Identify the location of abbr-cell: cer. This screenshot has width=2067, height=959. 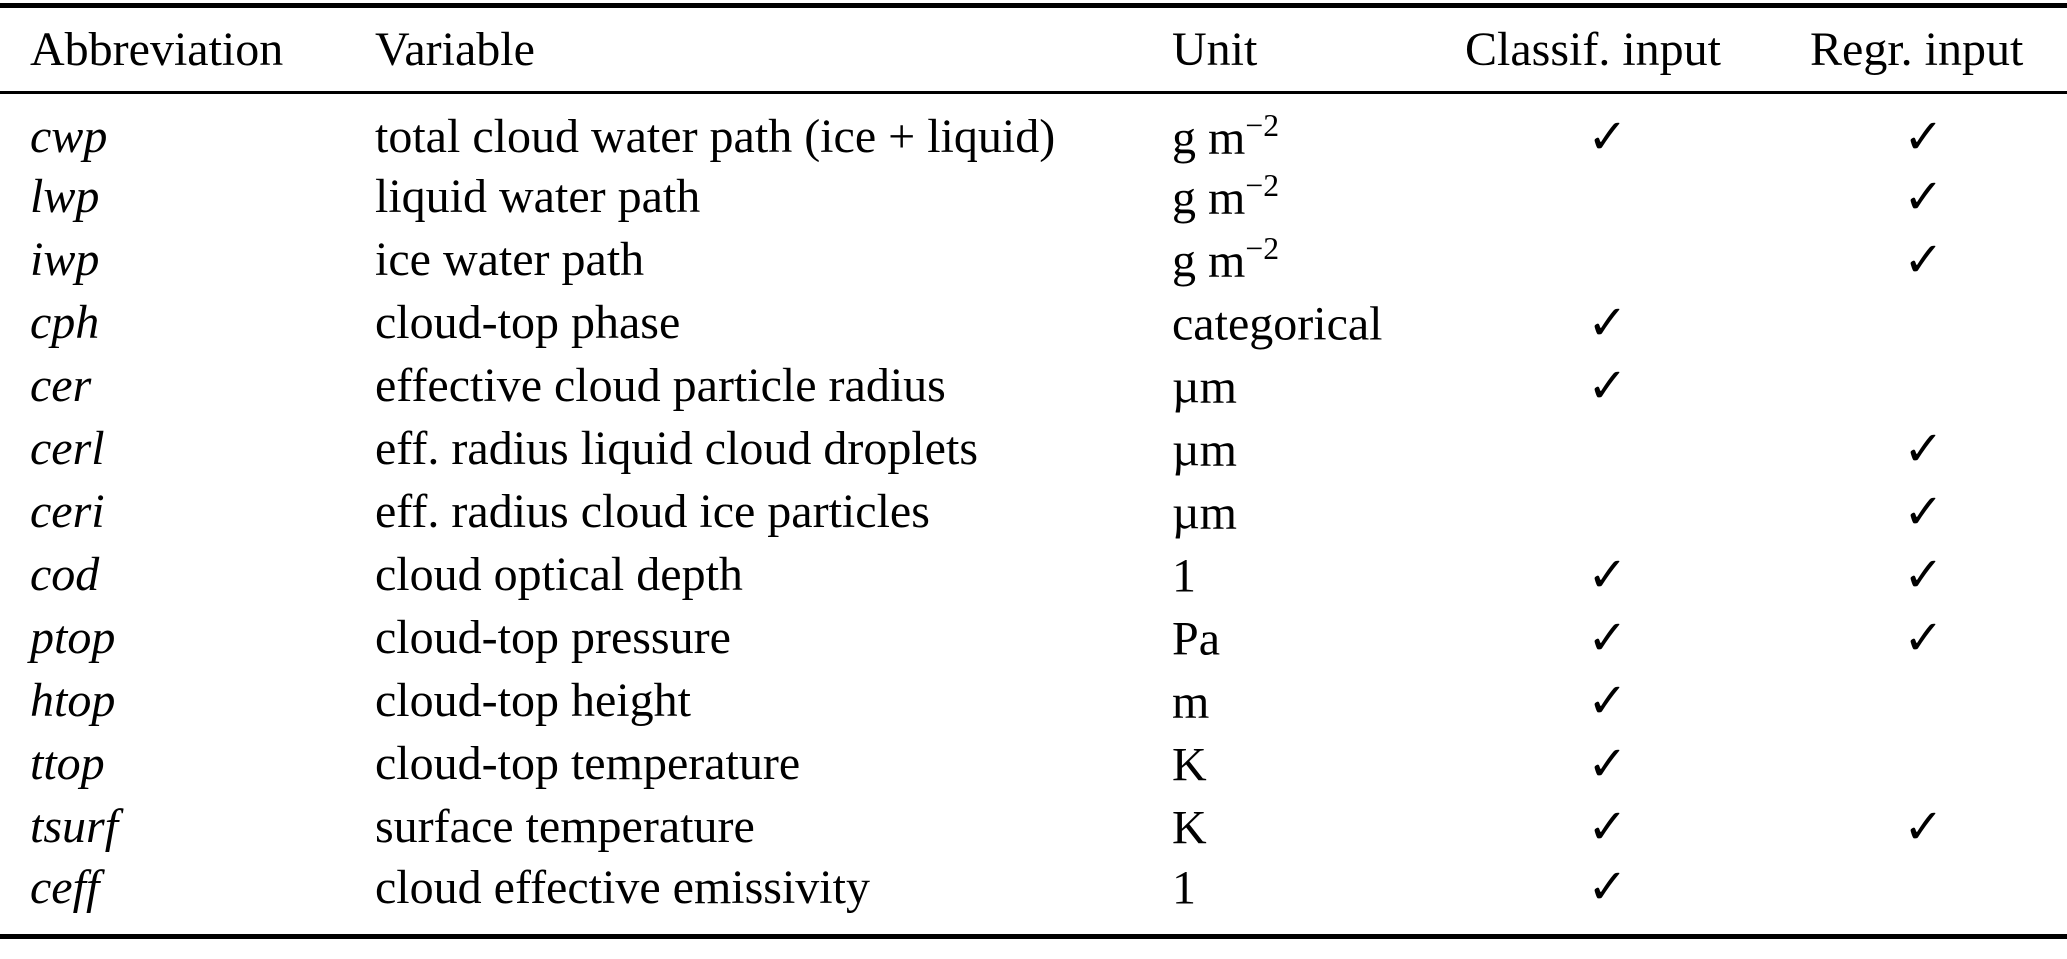
(187, 385).